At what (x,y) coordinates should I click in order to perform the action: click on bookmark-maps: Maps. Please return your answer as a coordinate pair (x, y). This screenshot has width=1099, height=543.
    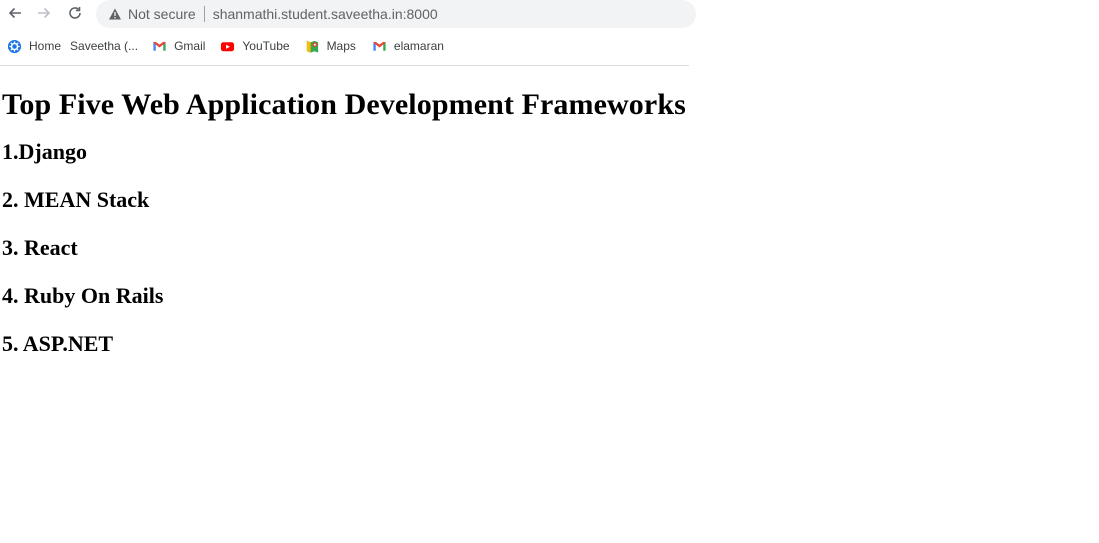
    Looking at the image, I should click on (328, 46).